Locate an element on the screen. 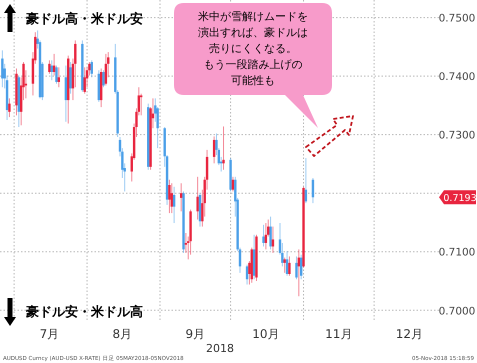 The width and height of the screenshot is (477, 363). text: 0.7193 is located at coordinates (460, 198).